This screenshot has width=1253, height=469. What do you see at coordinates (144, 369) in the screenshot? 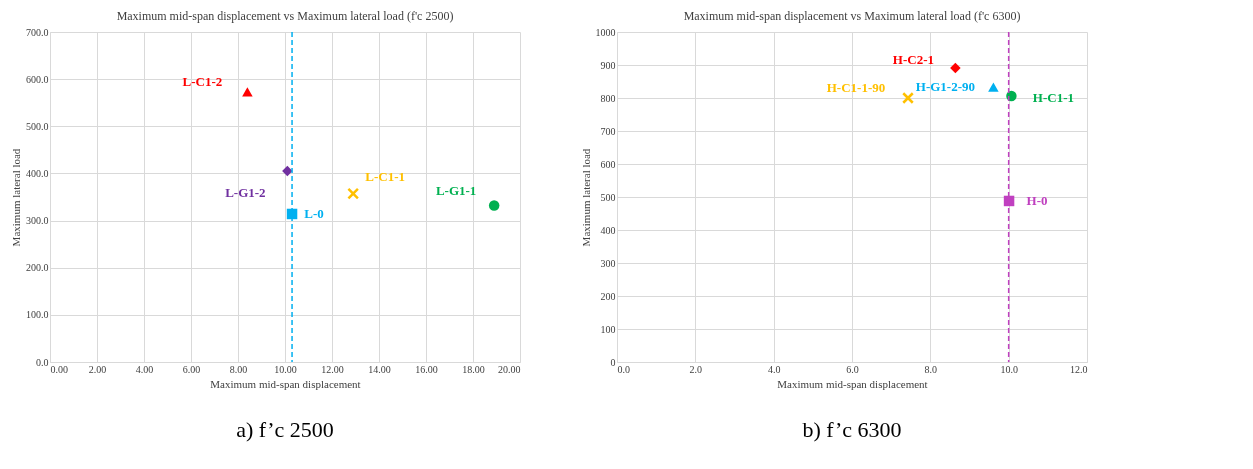
I see `x-tick-label: 4.00` at bounding box center [144, 369].